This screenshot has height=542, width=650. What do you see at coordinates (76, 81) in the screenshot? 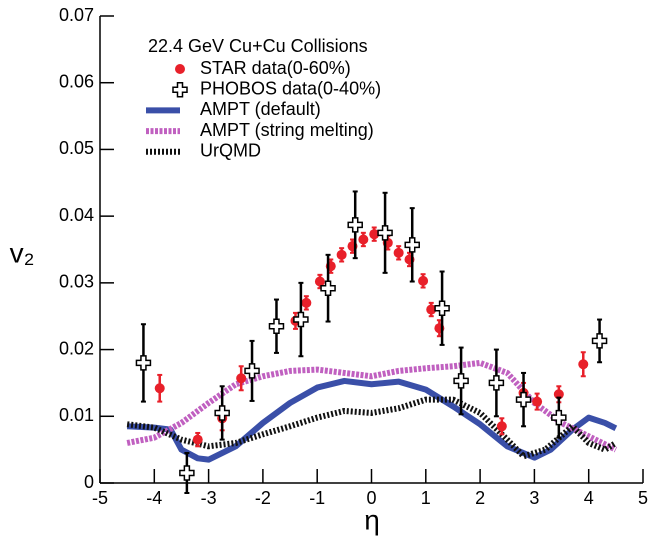
I see `y-tick-label: 0.06` at bounding box center [76, 81].